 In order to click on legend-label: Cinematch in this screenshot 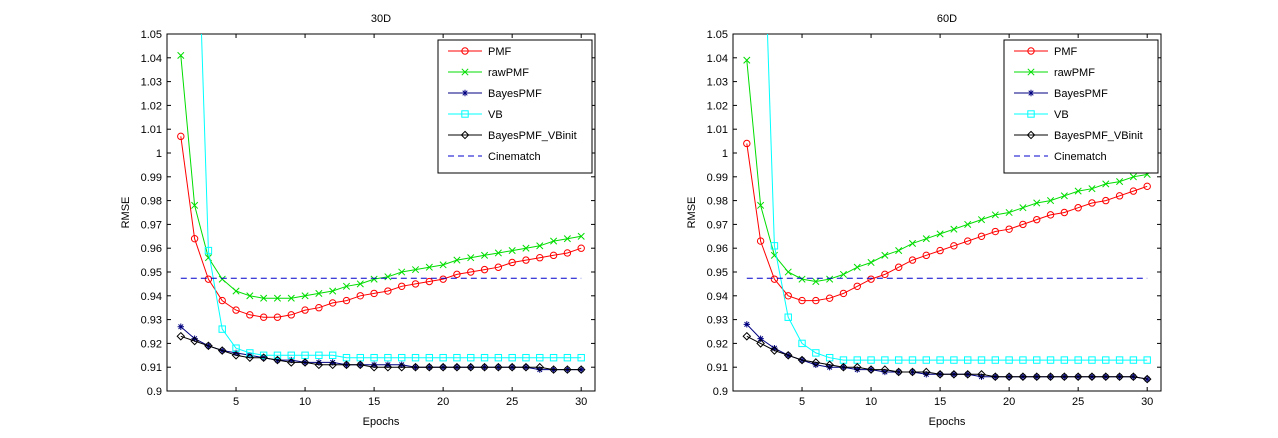, I will do `click(1080, 157)`.